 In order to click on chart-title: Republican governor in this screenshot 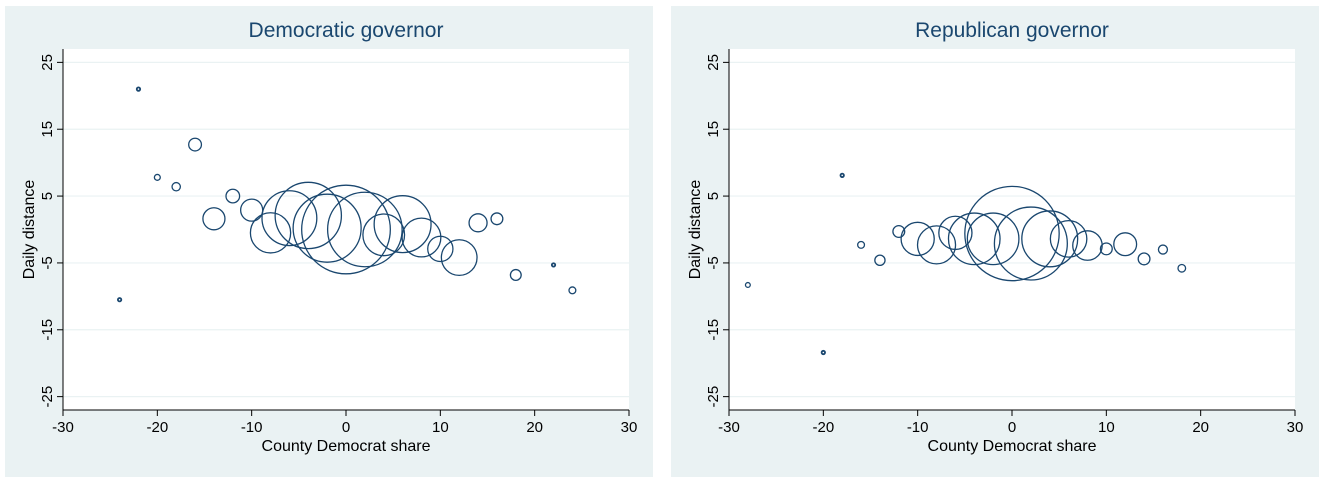, I will do `click(1012, 30)`.